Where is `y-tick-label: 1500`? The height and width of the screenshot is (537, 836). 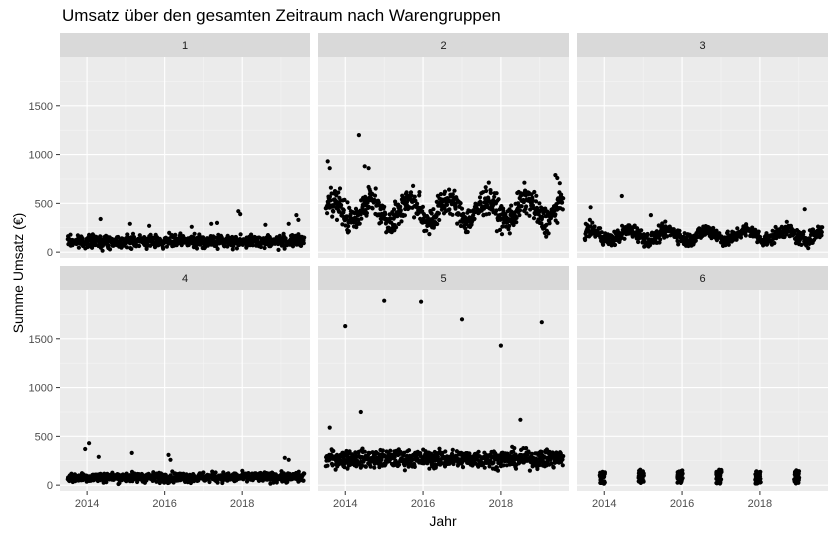
y-tick-label: 1500 is located at coordinates (41, 107).